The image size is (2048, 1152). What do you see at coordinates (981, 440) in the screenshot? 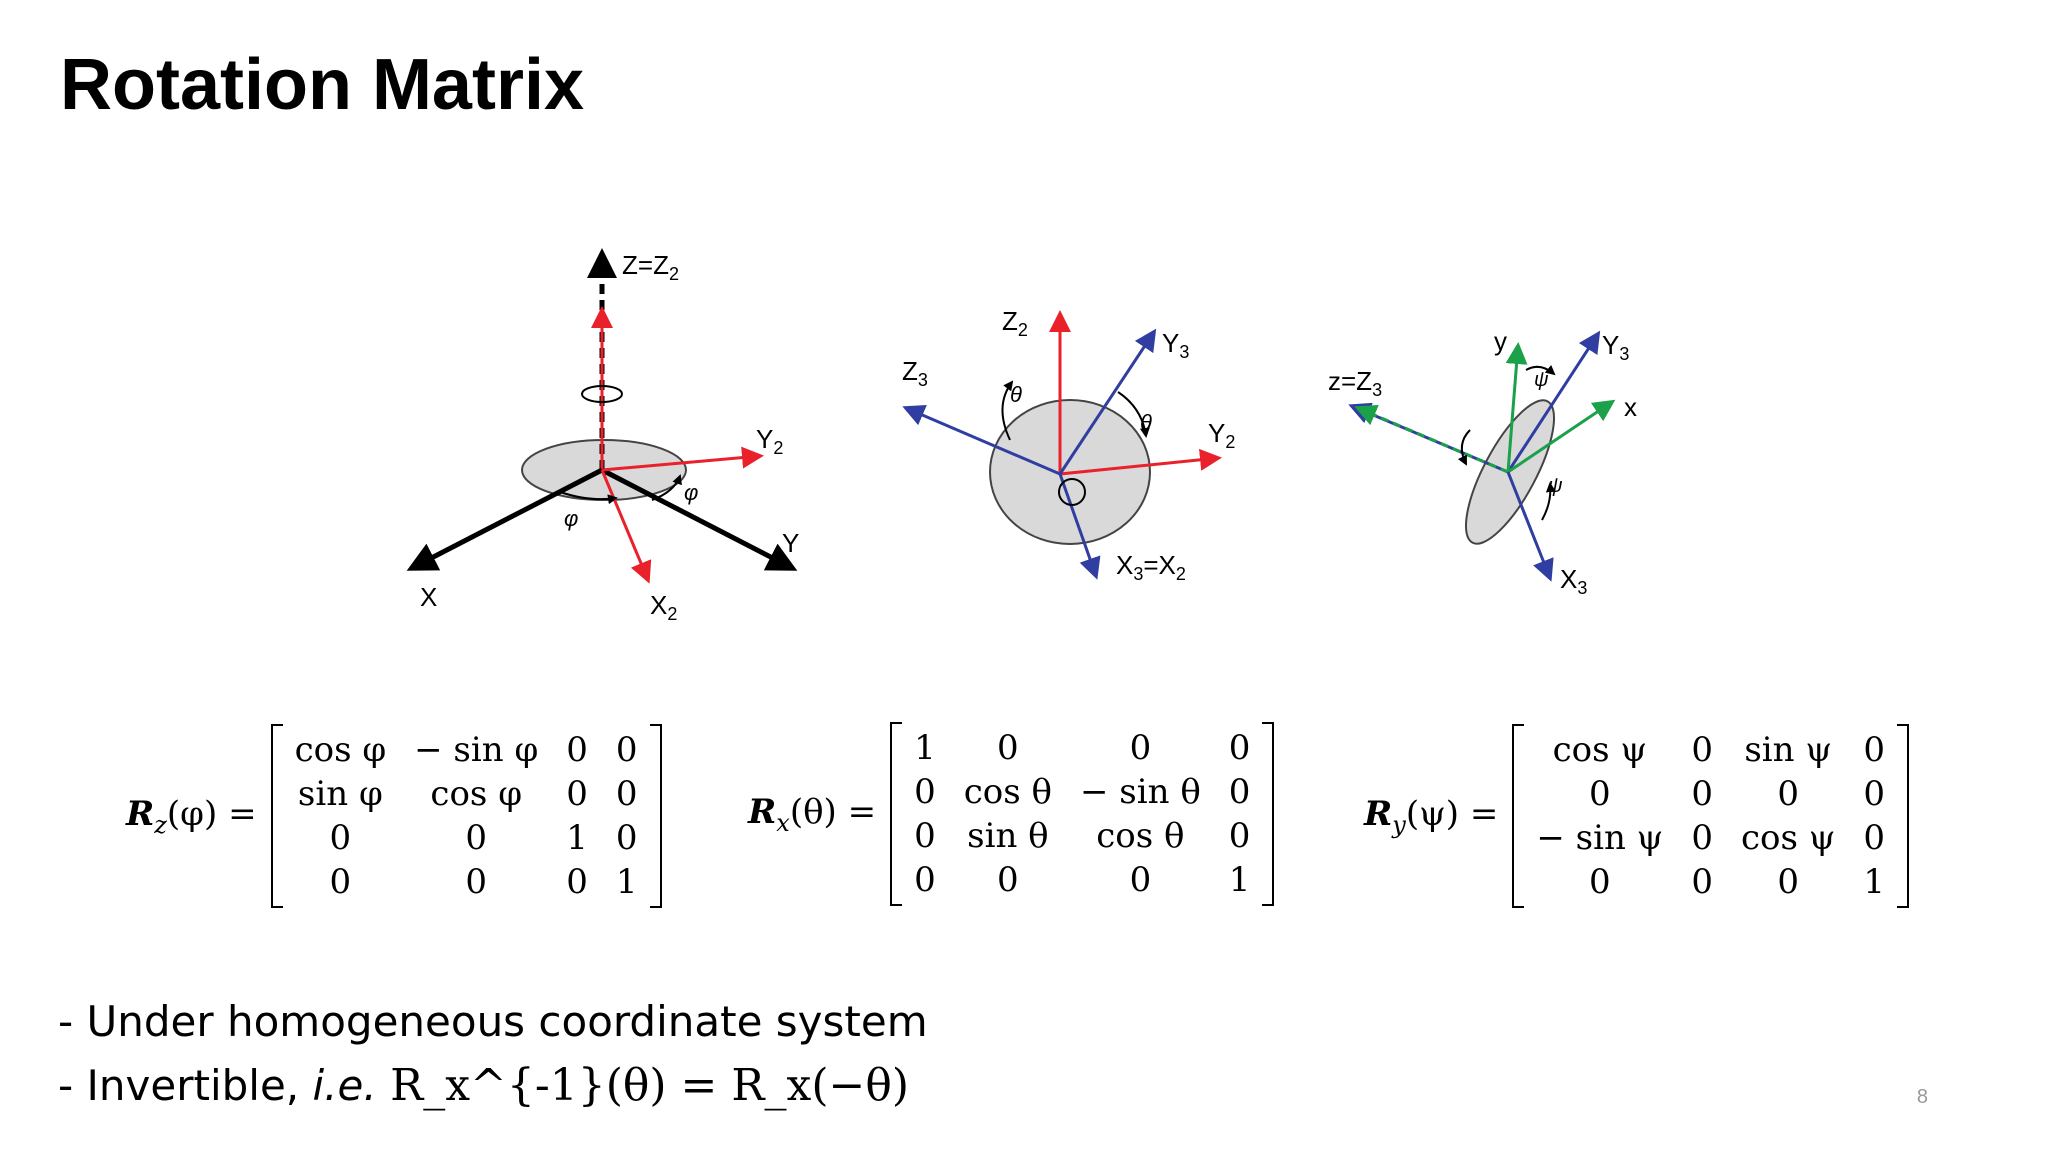
I see `z3-axis` at bounding box center [981, 440].